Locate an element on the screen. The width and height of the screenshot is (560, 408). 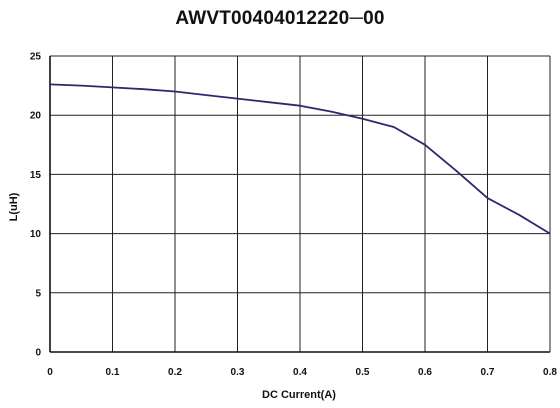
y-tick-label: 25 is located at coordinates (36, 57).